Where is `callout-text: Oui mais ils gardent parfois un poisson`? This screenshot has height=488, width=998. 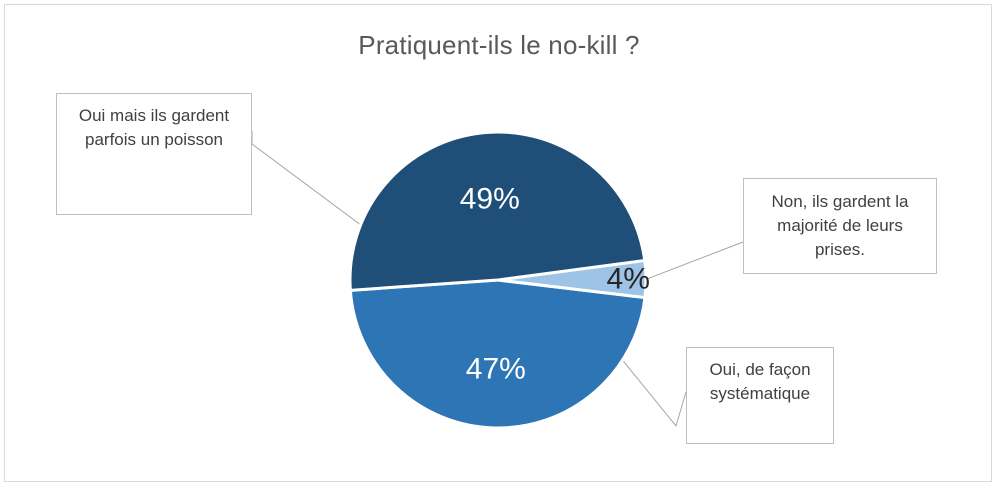
callout-text: Oui mais ils gardent parfois un poisson is located at coordinates (154, 127).